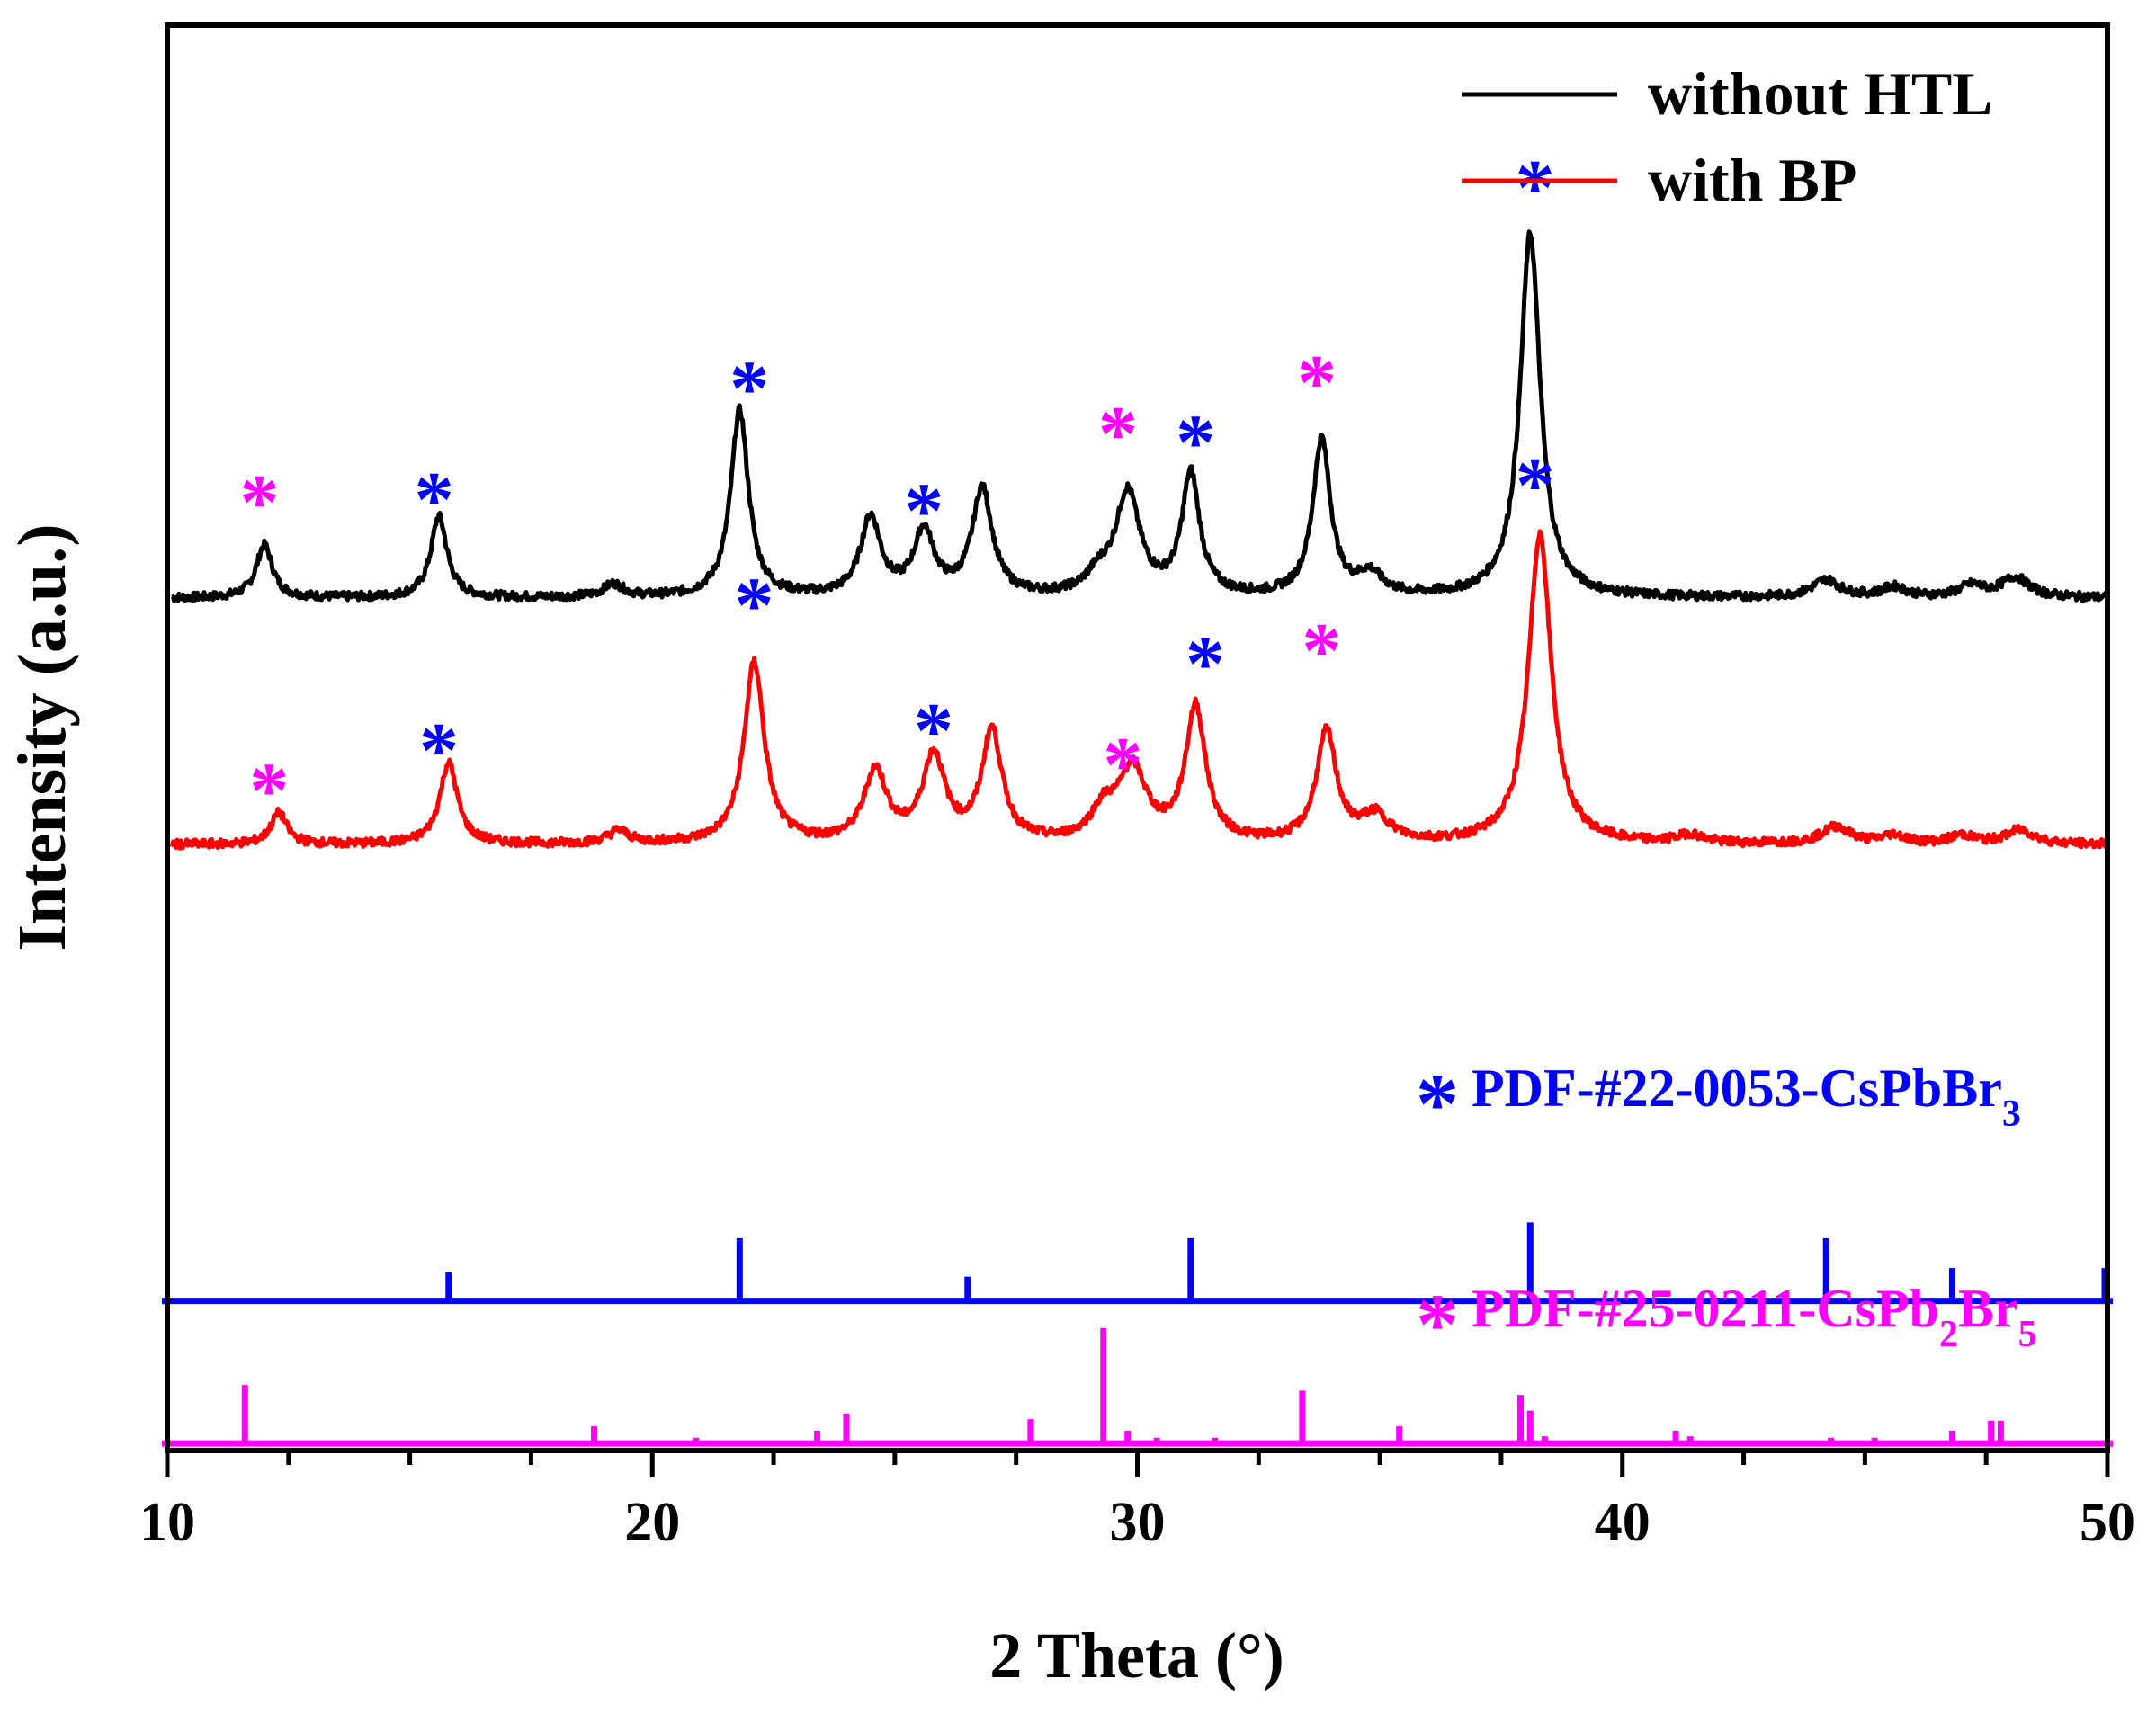 The width and height of the screenshot is (2156, 1714). I want to click on x-tick-label: 30, so click(1138, 1522).